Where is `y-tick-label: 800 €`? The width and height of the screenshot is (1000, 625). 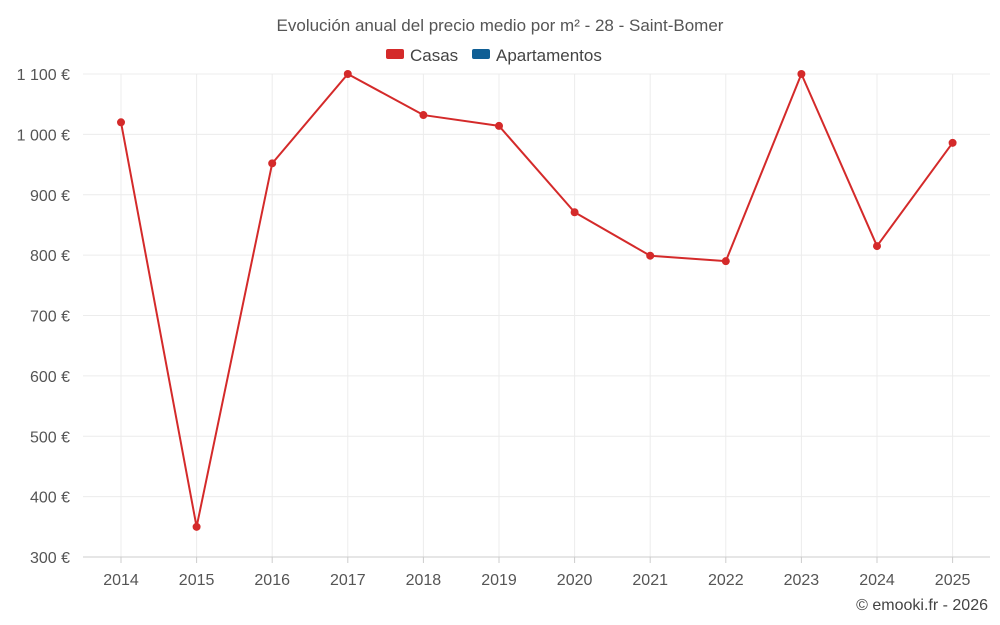
y-tick-label: 800 € is located at coordinates (50, 256).